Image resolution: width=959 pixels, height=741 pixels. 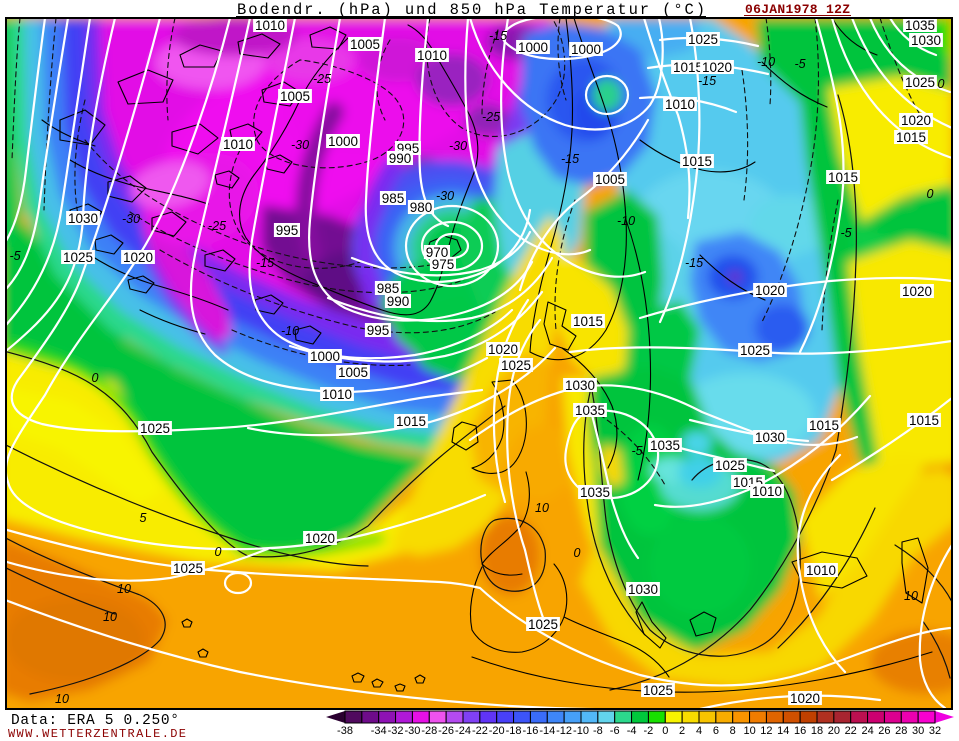 I want to click on svg-text: 2, so click(x=682, y=731).